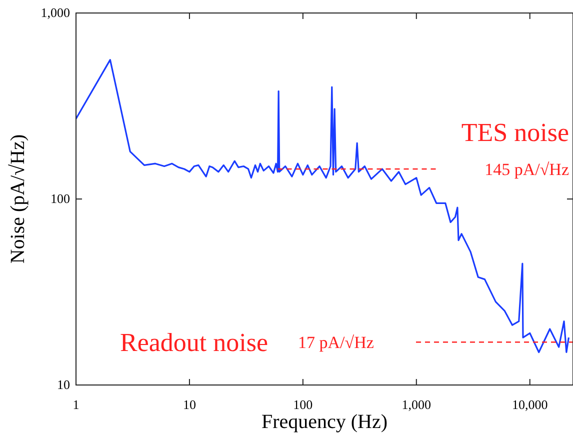 The width and height of the screenshot is (573, 440). I want to click on ref-line-label: 17 pA/√Hz, so click(336, 342).